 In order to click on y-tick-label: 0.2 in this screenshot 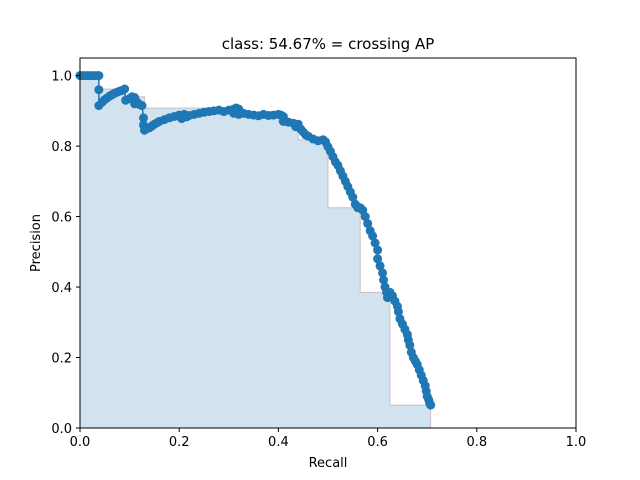, I will do `click(61, 359)`.